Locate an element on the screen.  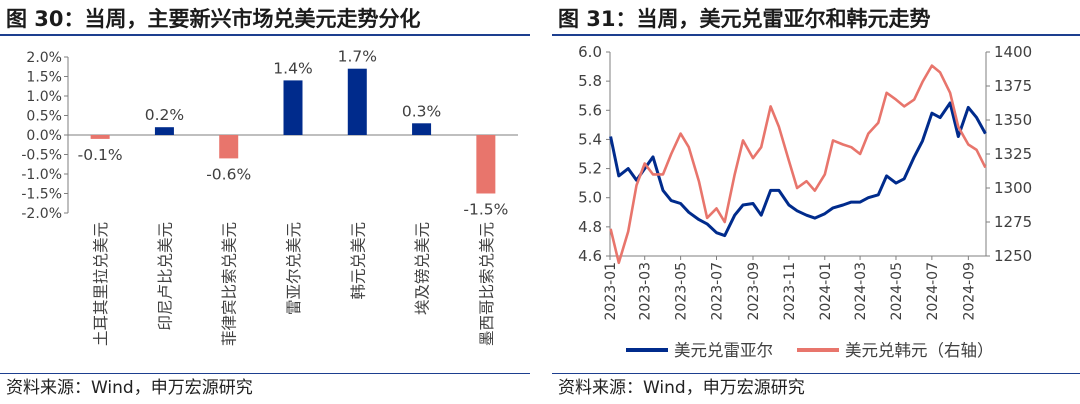
left-tick-label: 5.2 is located at coordinates (590, 169).